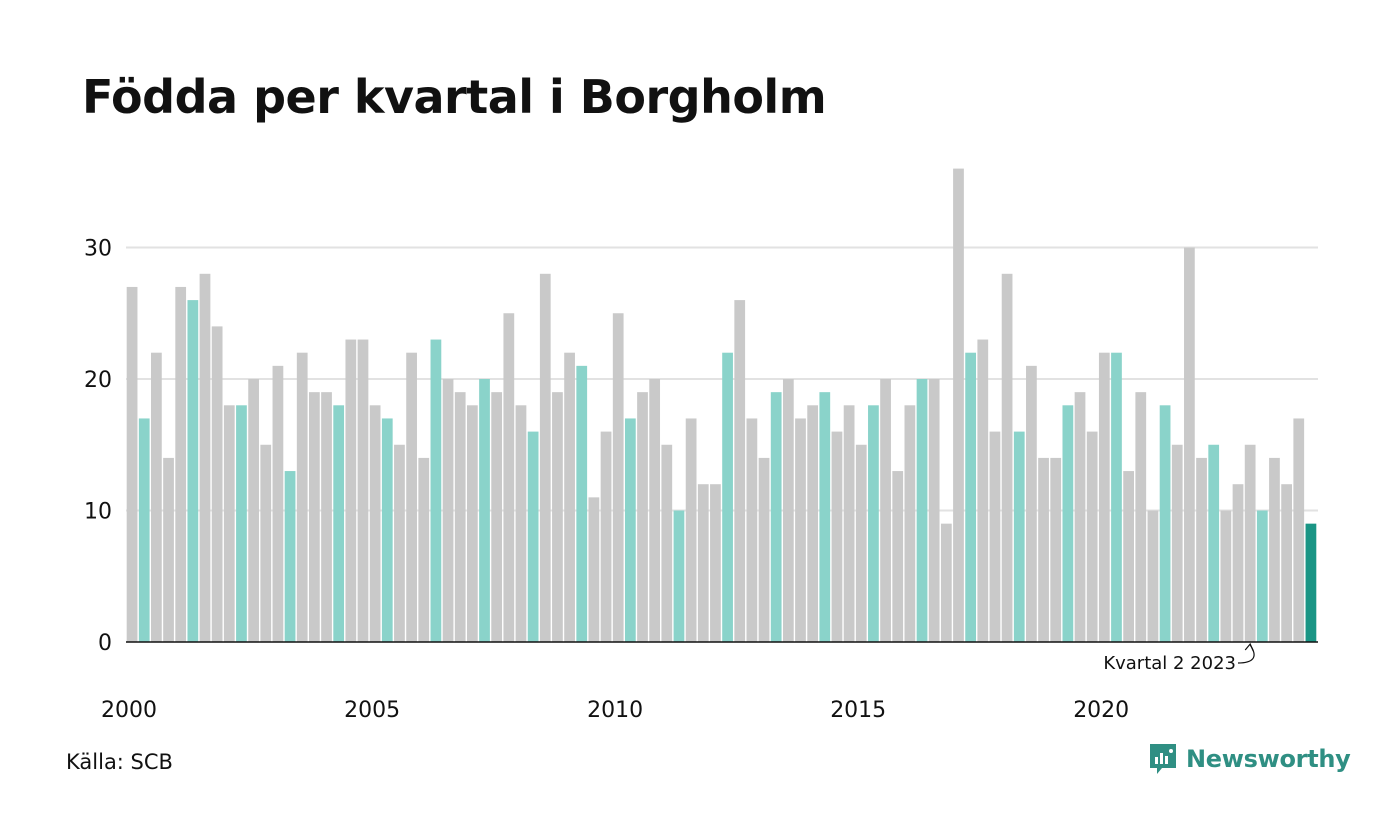 The image size is (1400, 840). What do you see at coordinates (290, 556) in the screenshot?
I see `bar-2003-q2` at bounding box center [290, 556].